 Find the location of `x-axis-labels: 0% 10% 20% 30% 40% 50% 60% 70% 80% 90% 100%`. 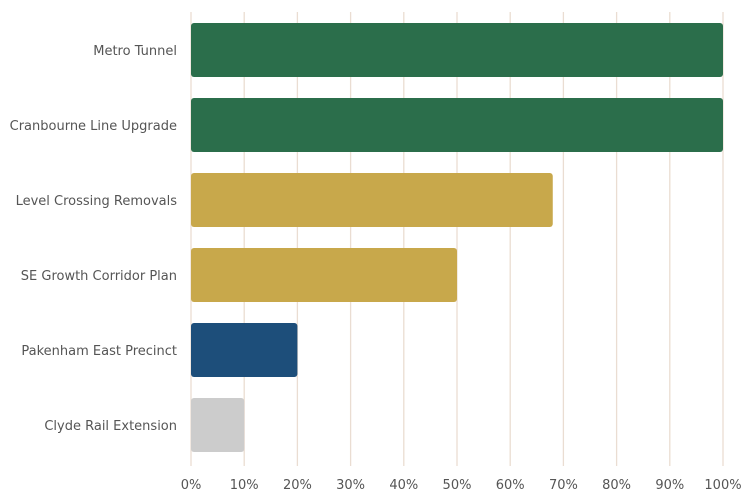

x-axis-labels: 0% 10% 20% 30% 40% 50% 60% 70% 80% 90% 100% is located at coordinates (461, 485).